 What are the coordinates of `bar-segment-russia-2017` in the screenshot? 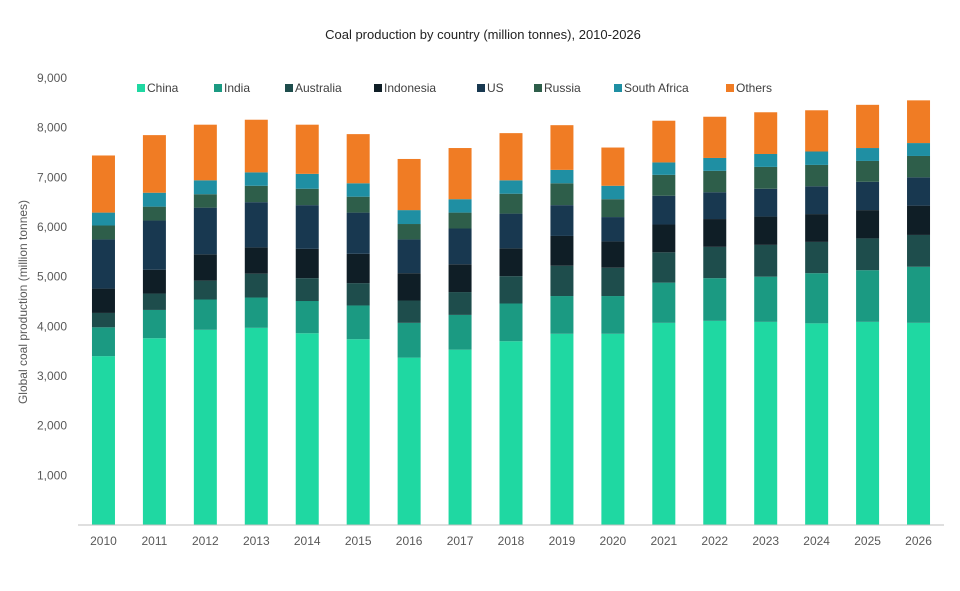 It's located at (460, 220).